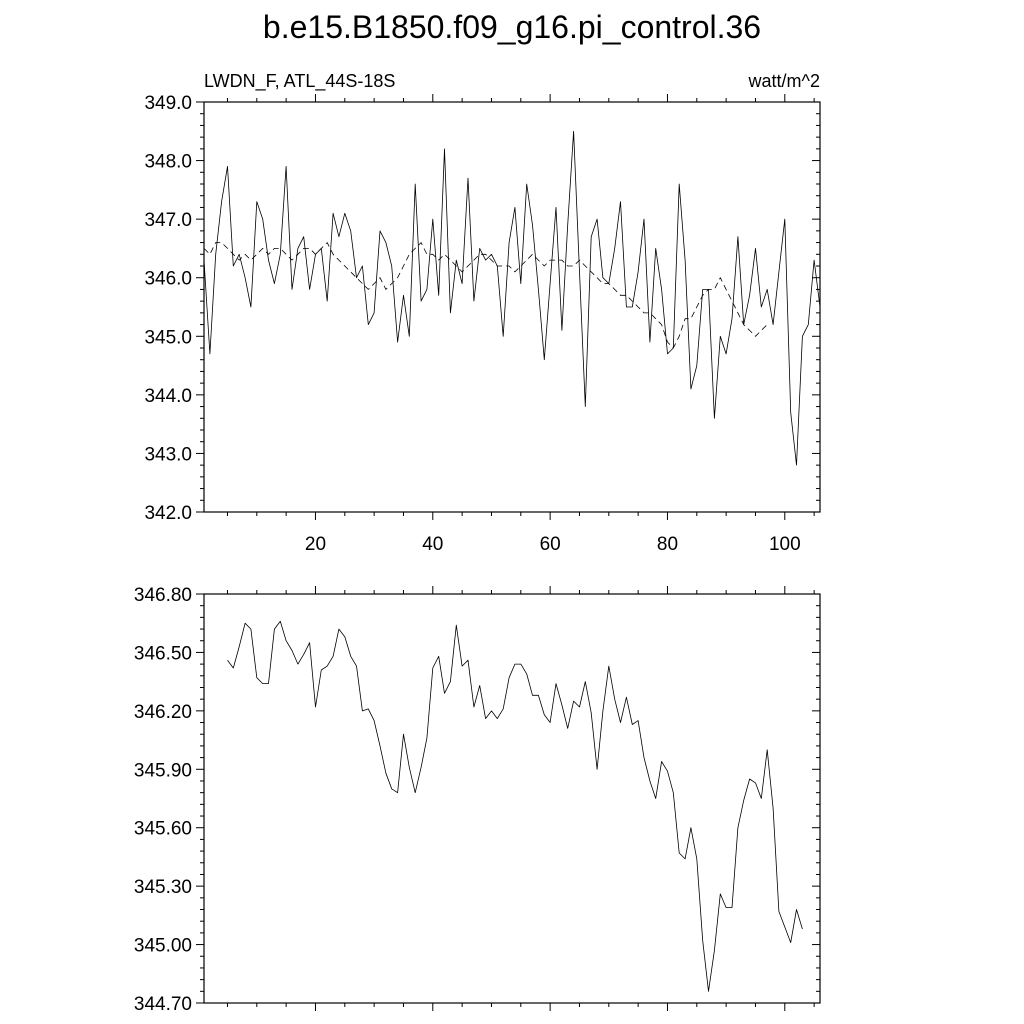  What do you see at coordinates (163, 712) in the screenshot?
I see `y-tick-label: 346.20` at bounding box center [163, 712].